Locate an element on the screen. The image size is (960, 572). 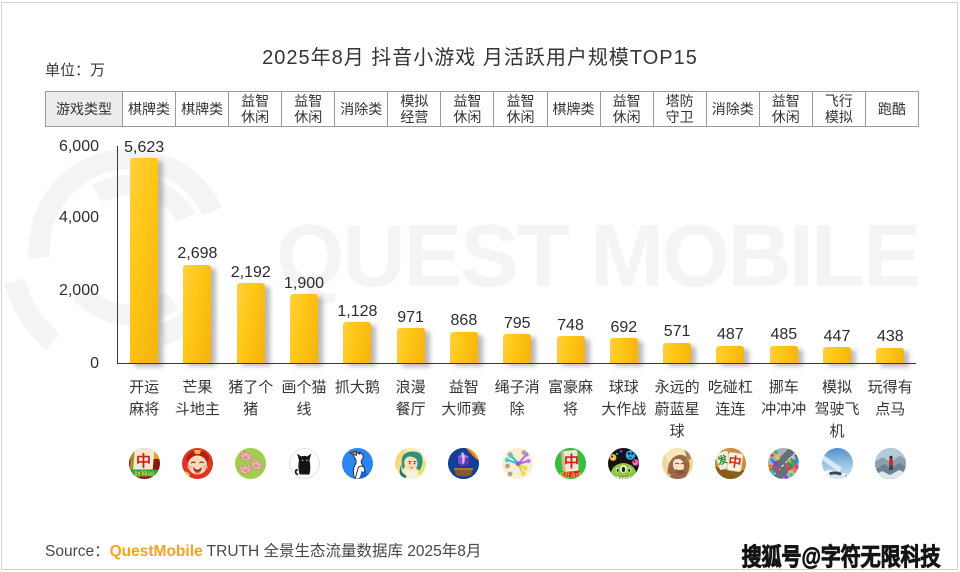
svg-text: 发 is located at coordinates (722, 460).